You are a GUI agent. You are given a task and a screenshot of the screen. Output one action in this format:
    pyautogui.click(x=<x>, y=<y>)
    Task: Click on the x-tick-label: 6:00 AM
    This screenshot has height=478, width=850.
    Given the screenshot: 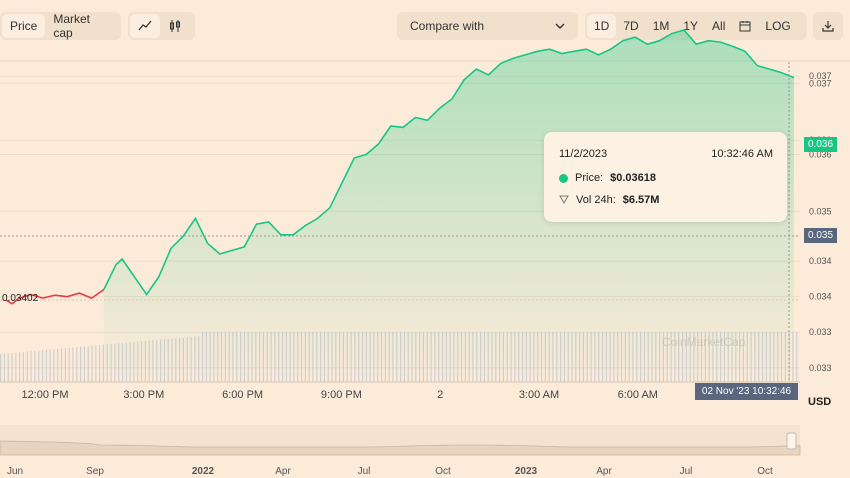 What is the action you would take?
    pyautogui.click(x=638, y=395)
    